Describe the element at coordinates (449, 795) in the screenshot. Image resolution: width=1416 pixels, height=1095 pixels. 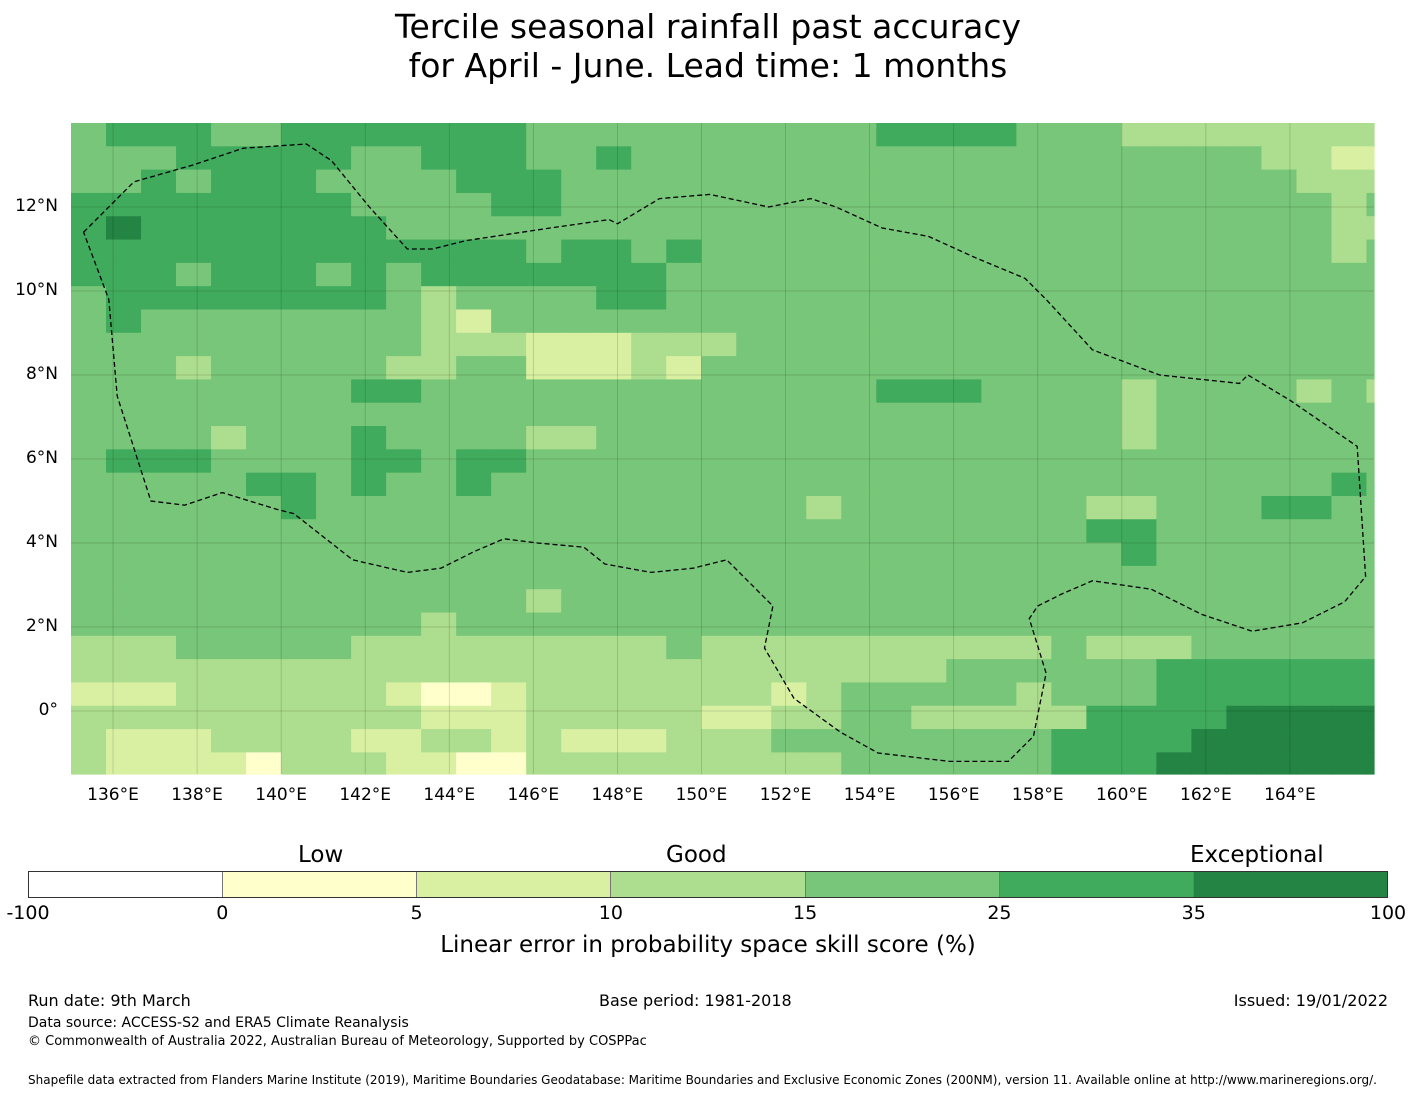
I see `lon-tick-label: 144°E` at that location.